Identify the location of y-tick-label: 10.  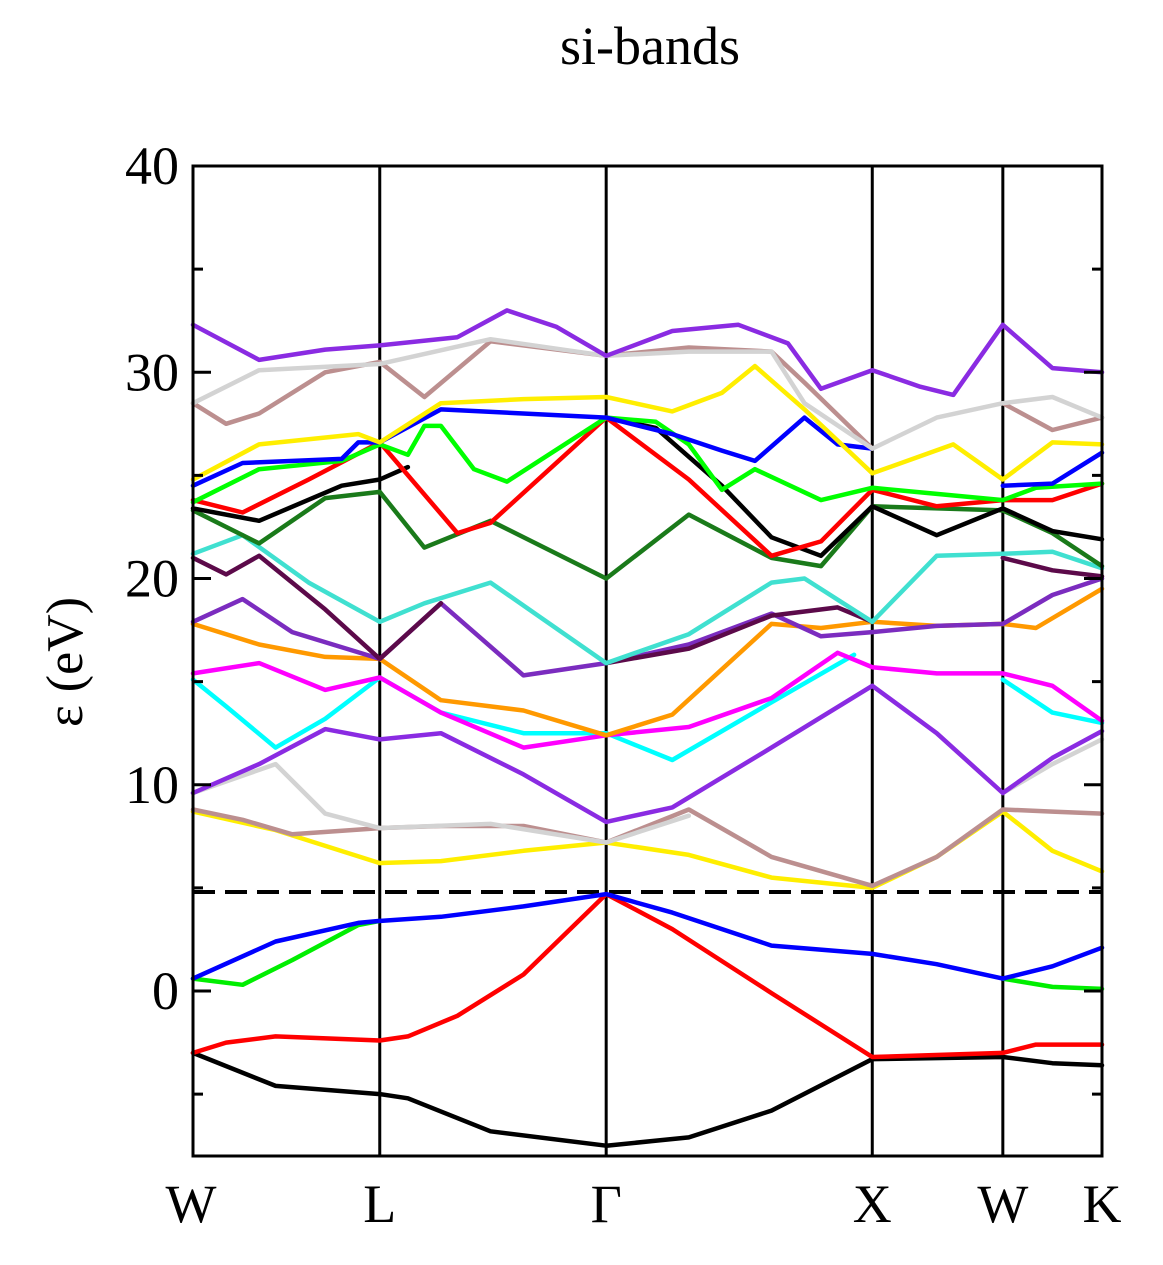
(152, 785).